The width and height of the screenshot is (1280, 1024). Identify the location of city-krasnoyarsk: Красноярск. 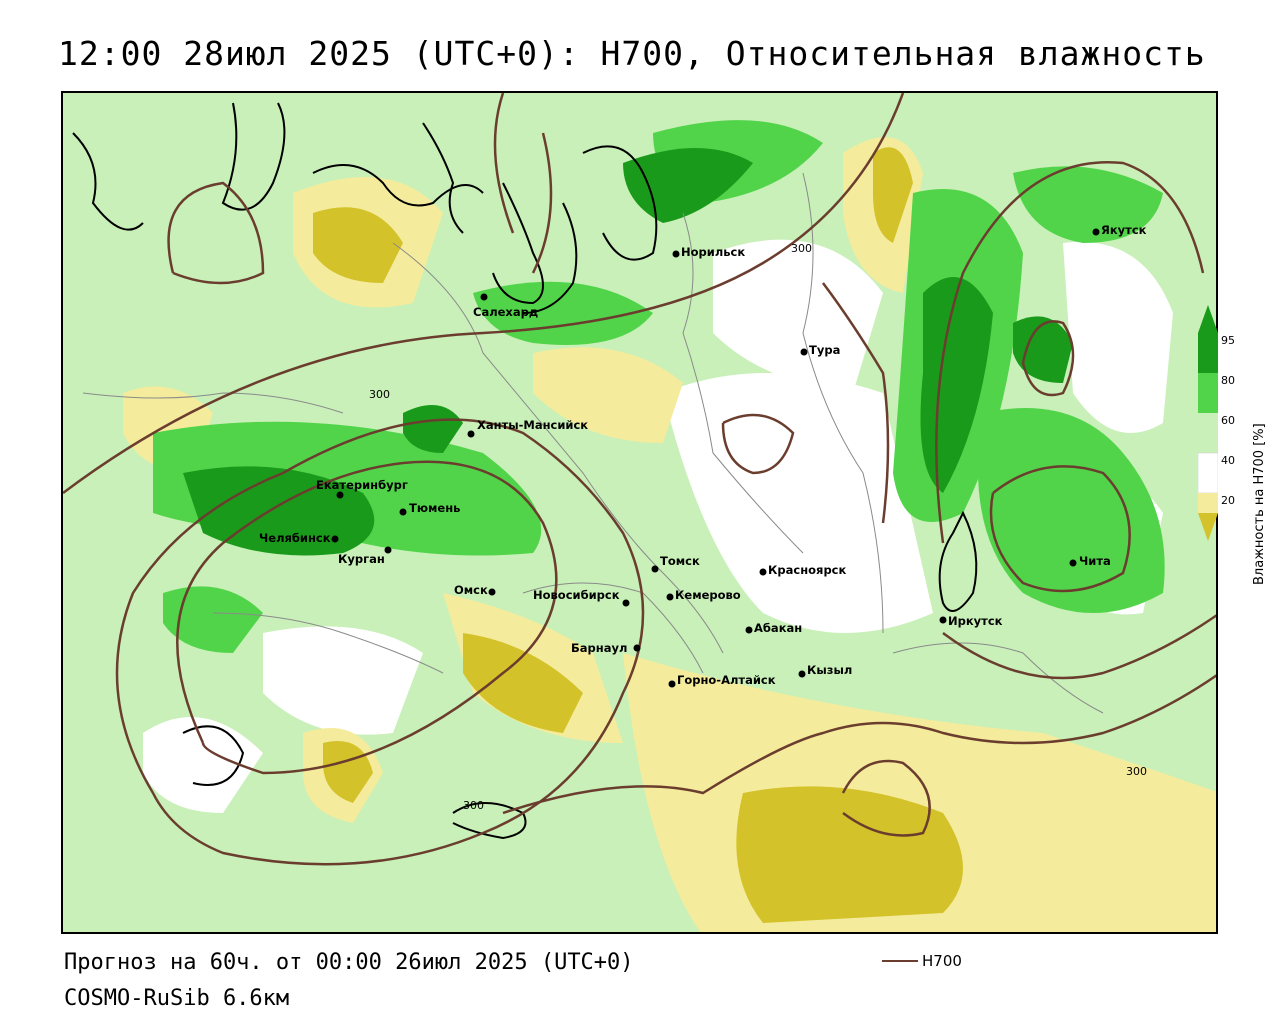
(802, 570).